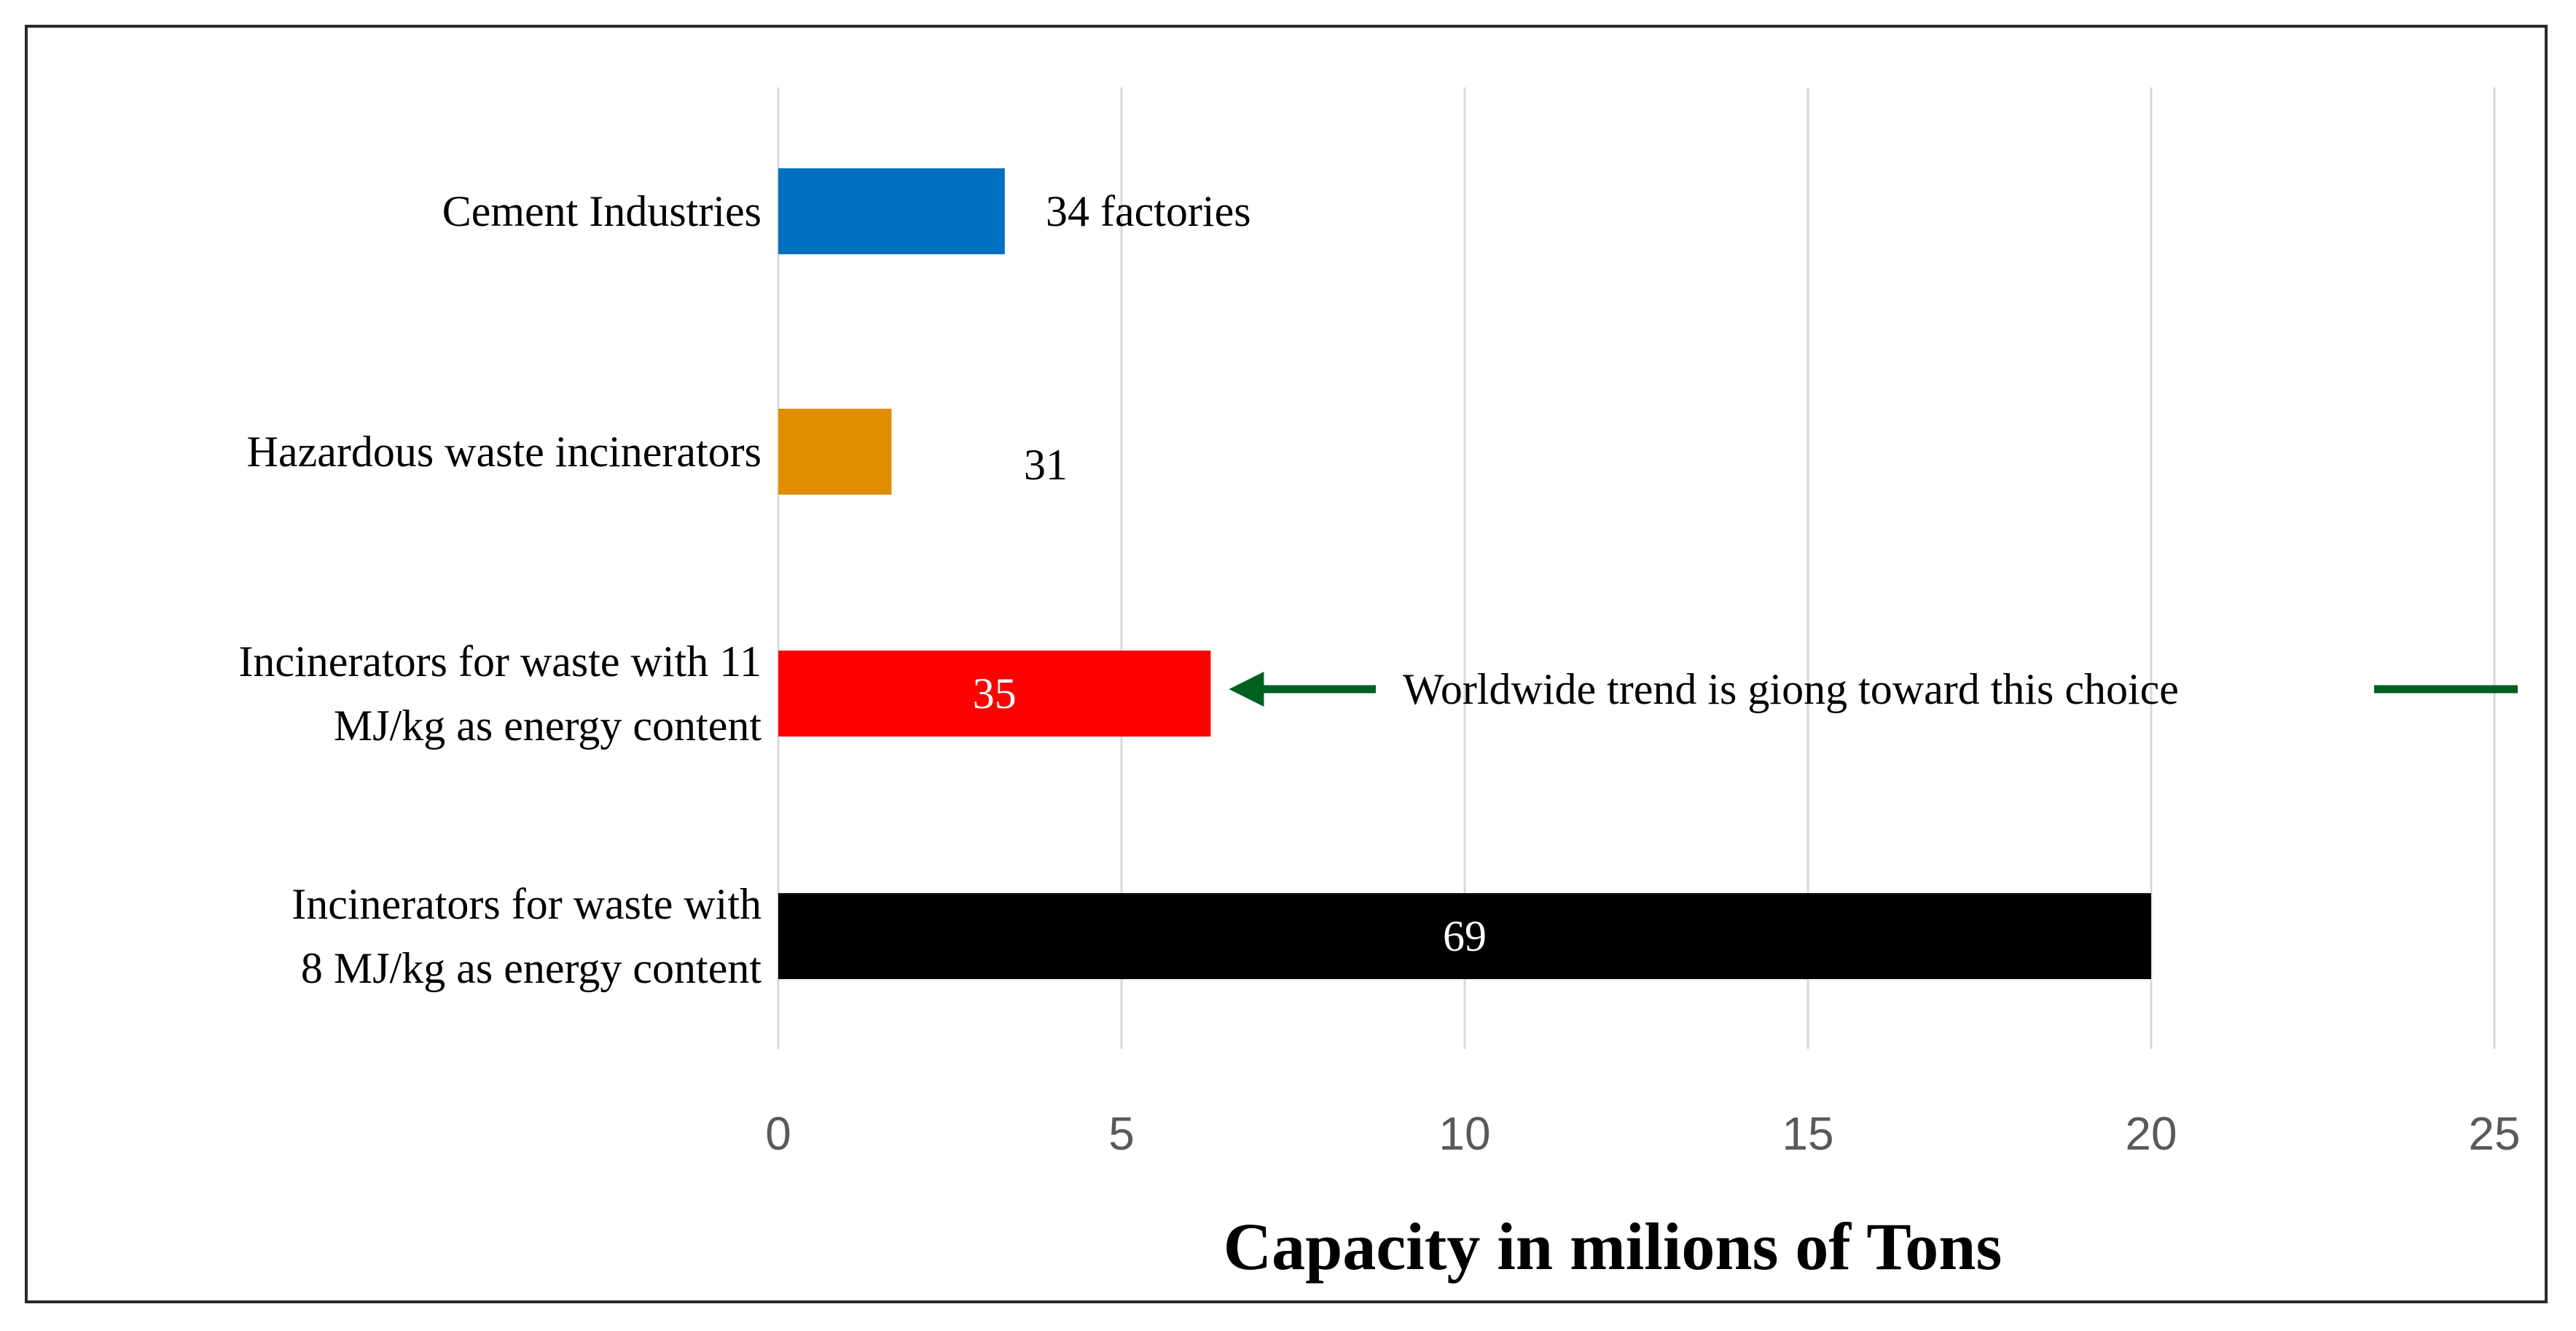  What do you see at coordinates (548, 726) in the screenshot?
I see `category-label-2-1: MJ/kg as energy content` at bounding box center [548, 726].